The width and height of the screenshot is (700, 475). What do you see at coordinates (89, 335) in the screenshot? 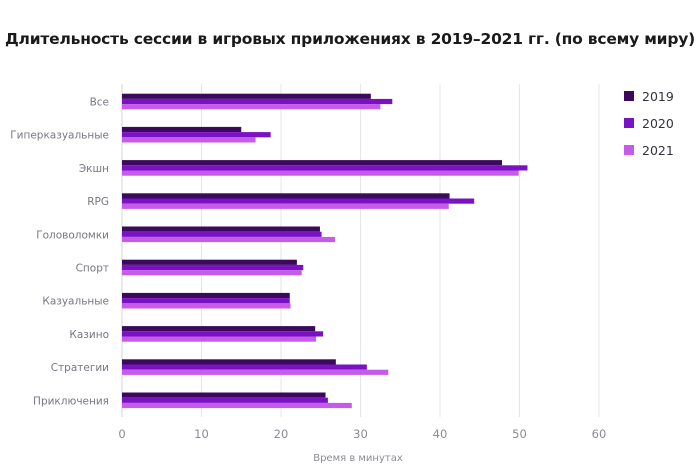
I see `category-label: Казино` at bounding box center [89, 335].